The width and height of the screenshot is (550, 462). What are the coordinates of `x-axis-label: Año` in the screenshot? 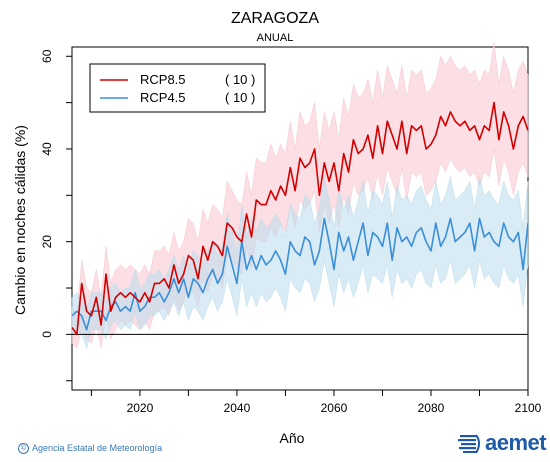 It's located at (292, 438).